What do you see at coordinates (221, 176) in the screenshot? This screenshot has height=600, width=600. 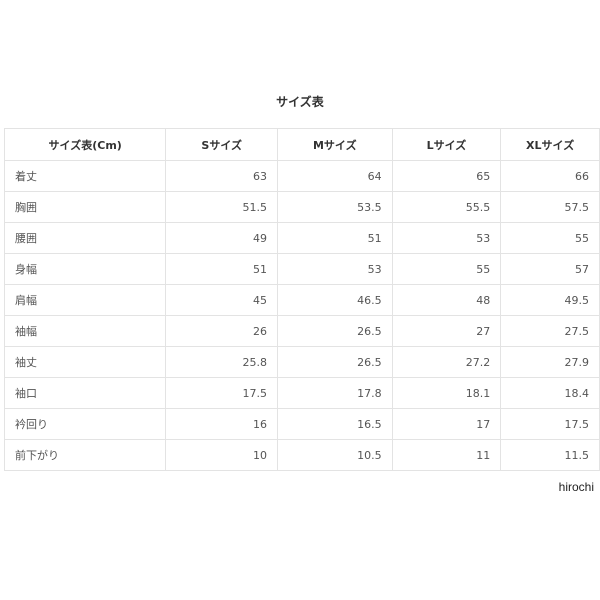 I see `cell-value: 63` at bounding box center [221, 176].